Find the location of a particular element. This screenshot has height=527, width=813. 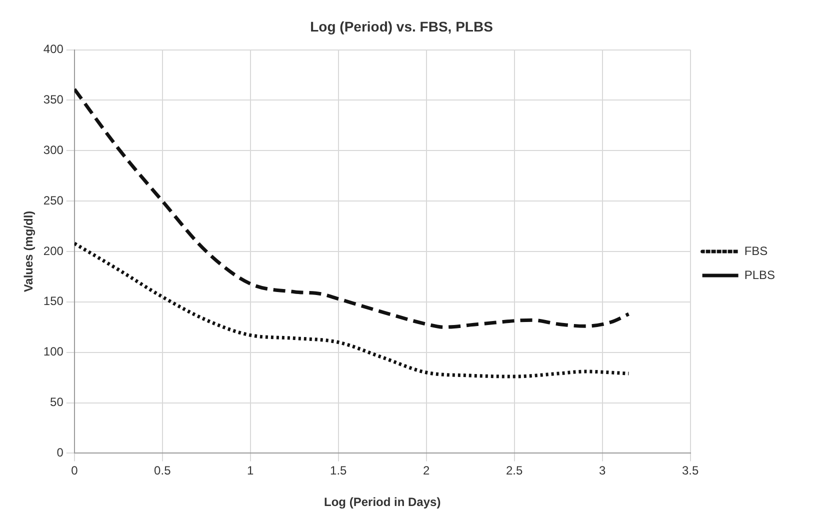

x-tick-label: 3.5 is located at coordinates (690, 471).